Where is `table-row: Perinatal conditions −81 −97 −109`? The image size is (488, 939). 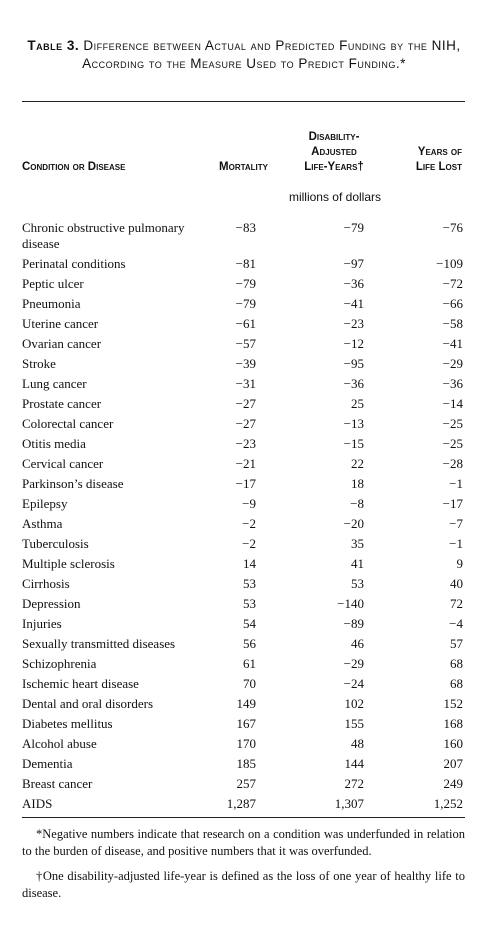 table-row: Perinatal conditions −81 −97 −109 is located at coordinates (243, 264).